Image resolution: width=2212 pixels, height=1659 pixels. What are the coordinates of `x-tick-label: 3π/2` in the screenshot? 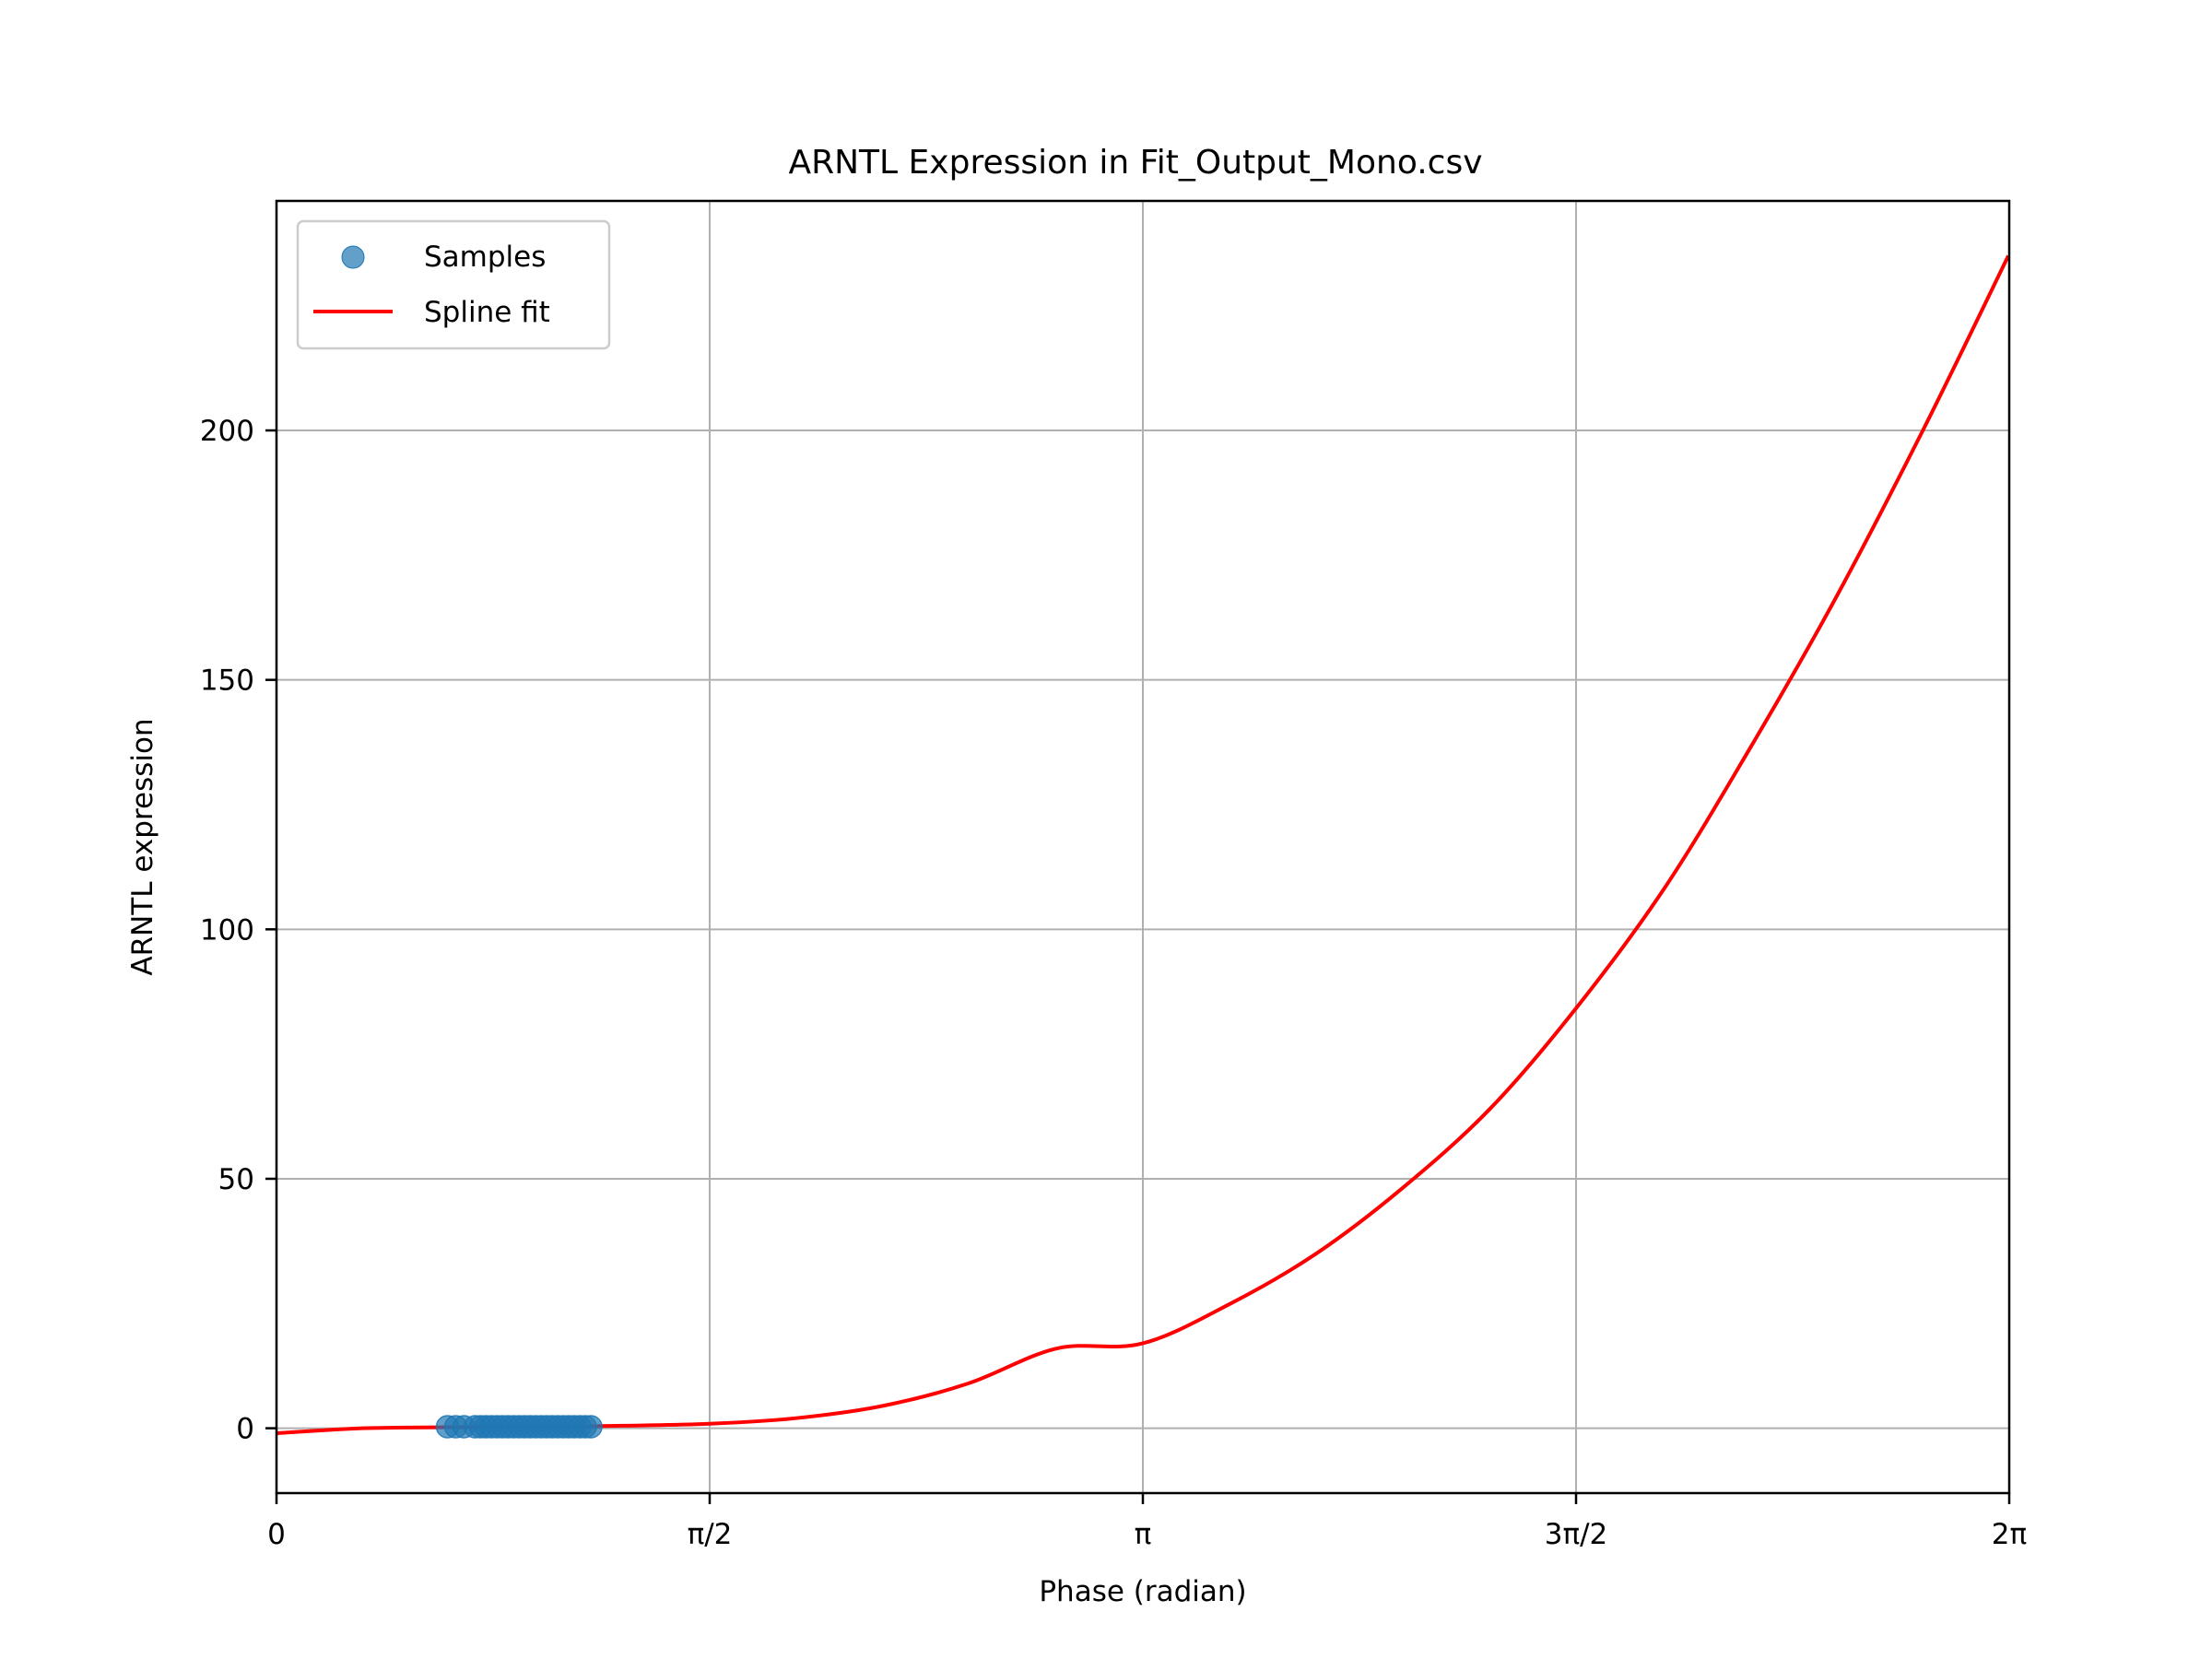 It's located at (1576, 1534).